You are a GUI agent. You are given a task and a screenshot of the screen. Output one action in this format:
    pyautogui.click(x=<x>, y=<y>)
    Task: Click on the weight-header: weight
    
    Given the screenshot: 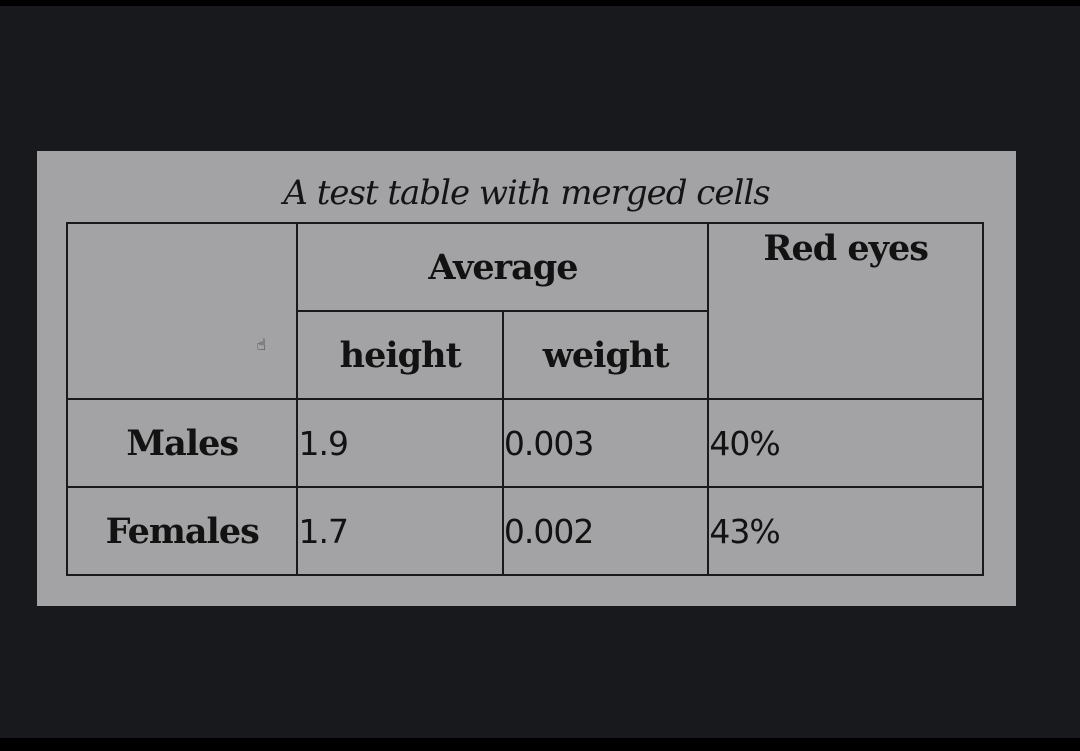 What is the action you would take?
    pyautogui.click(x=605, y=355)
    